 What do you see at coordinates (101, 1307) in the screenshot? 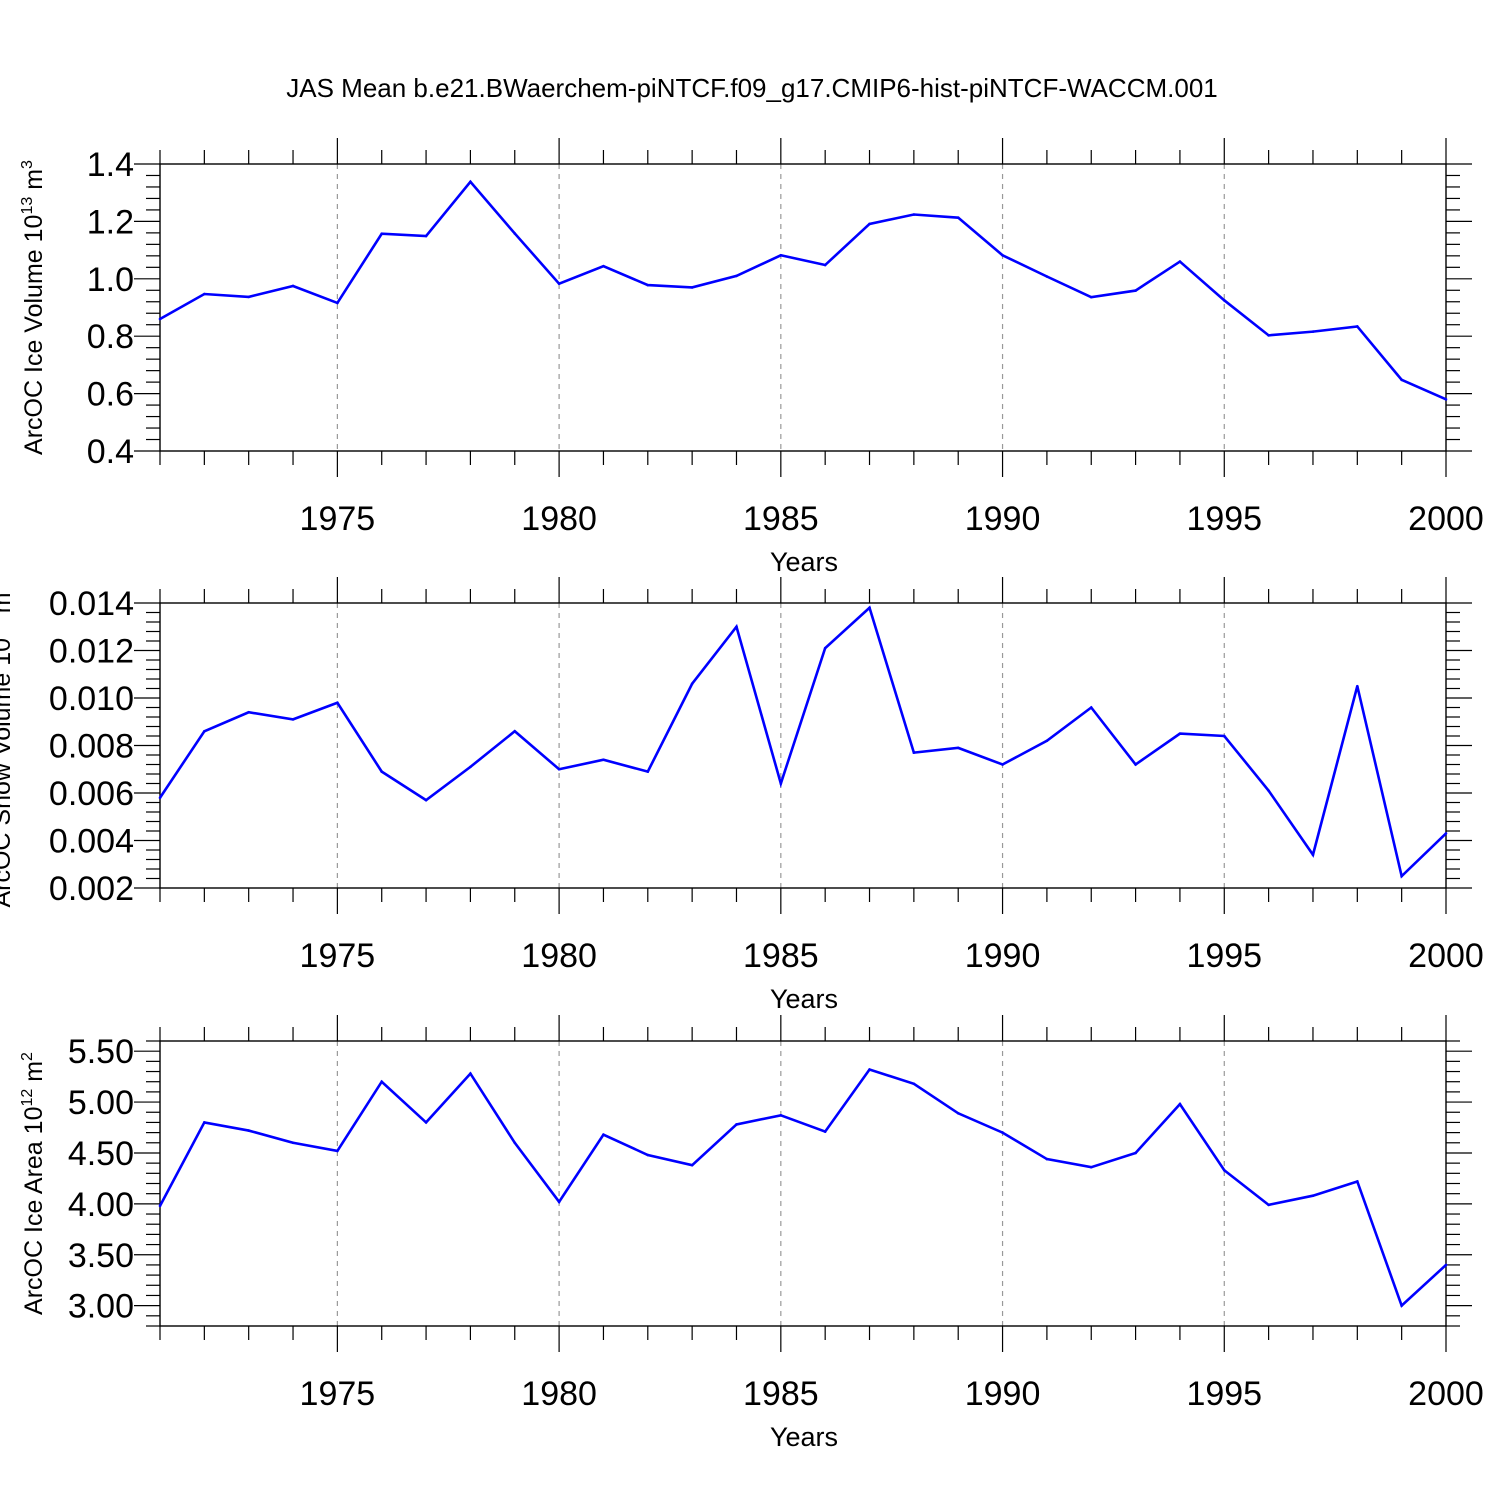
I see `y-tick-label: 3.00` at bounding box center [101, 1307].